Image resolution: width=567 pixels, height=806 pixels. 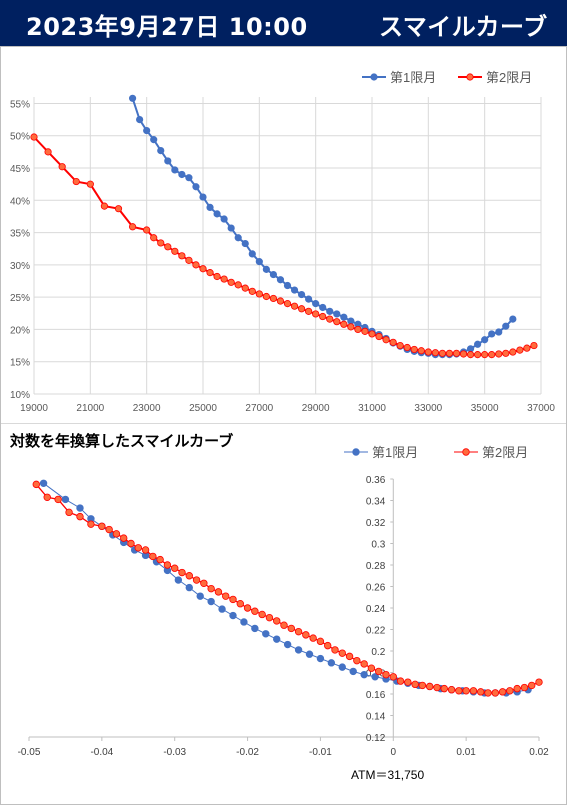 I want to click on y-tick-label: 0.32, so click(x=376, y=523).